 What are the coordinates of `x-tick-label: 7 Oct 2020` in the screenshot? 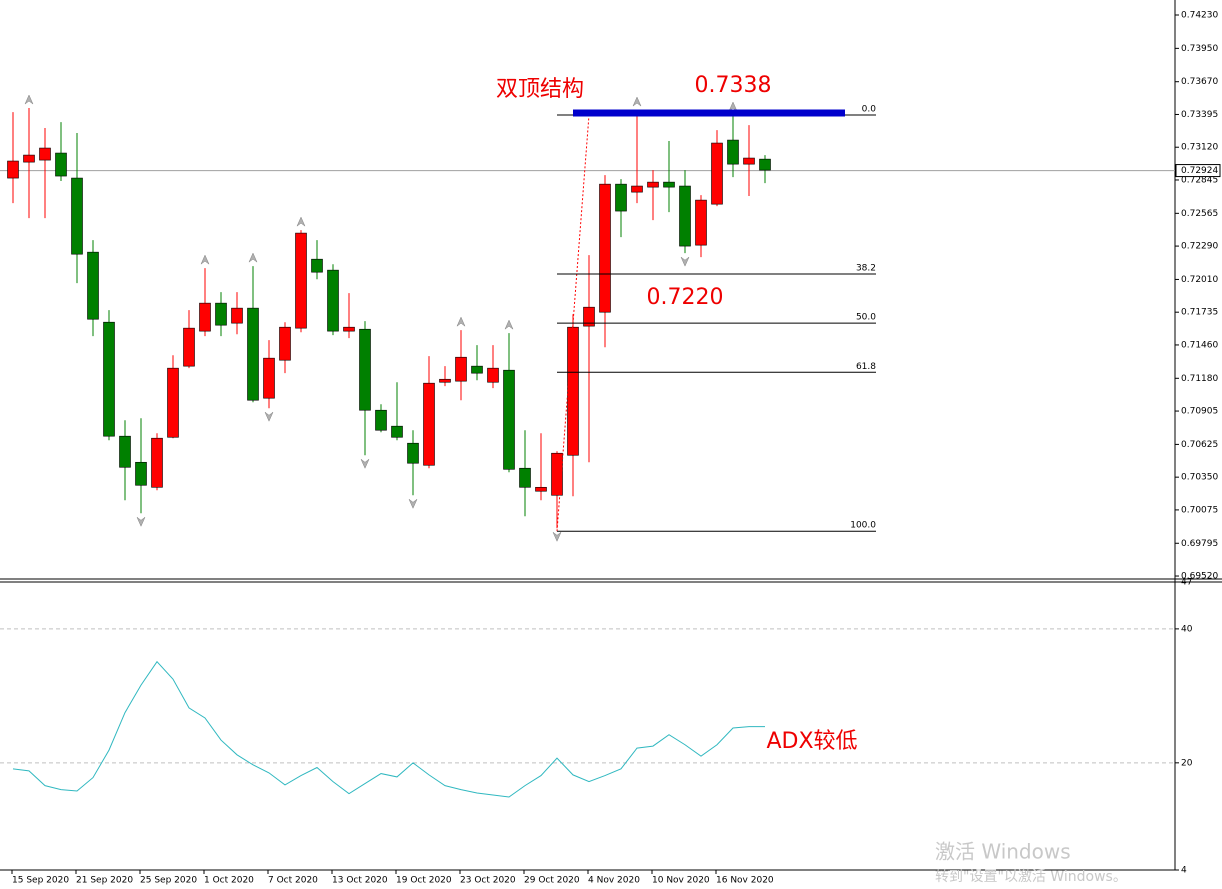 It's located at (293, 881).